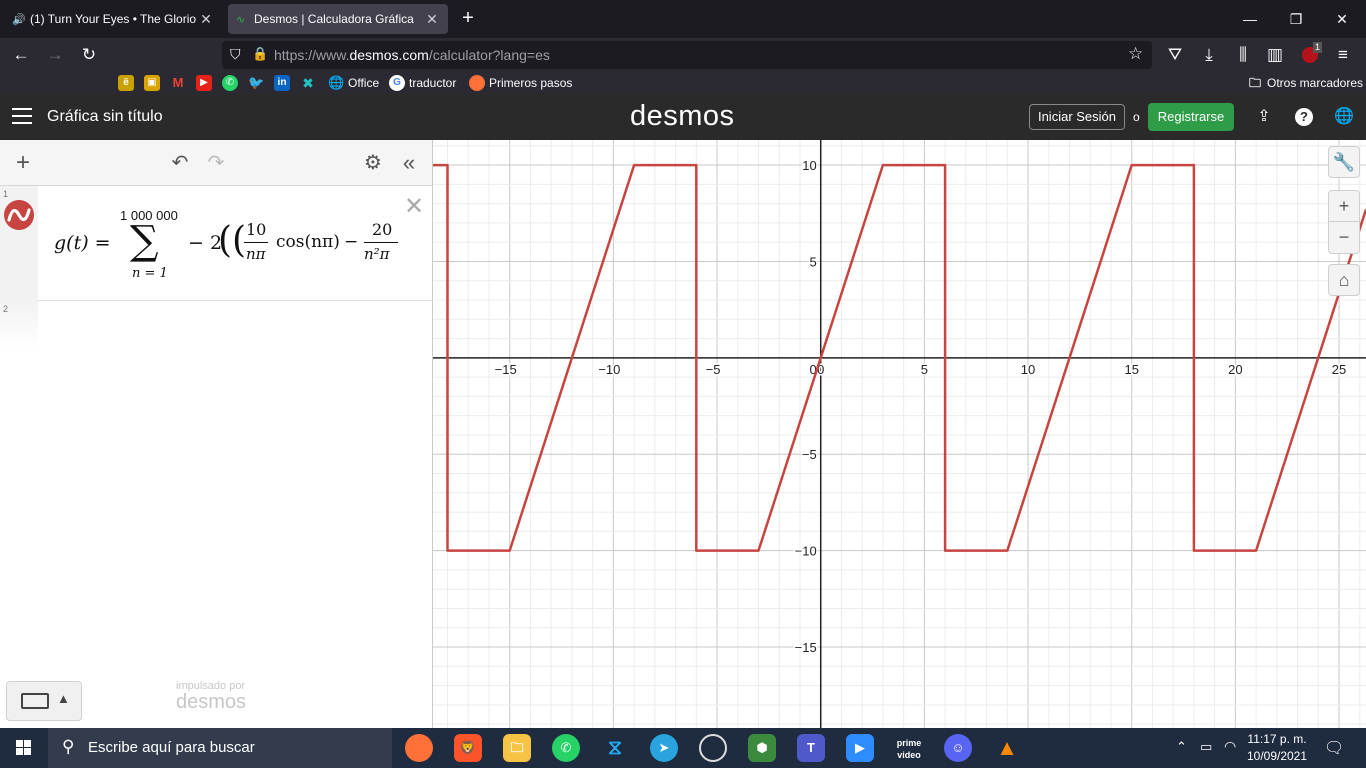 The height and width of the screenshot is (773, 1366). I want to click on lock-icon: 🔒, so click(260, 53).